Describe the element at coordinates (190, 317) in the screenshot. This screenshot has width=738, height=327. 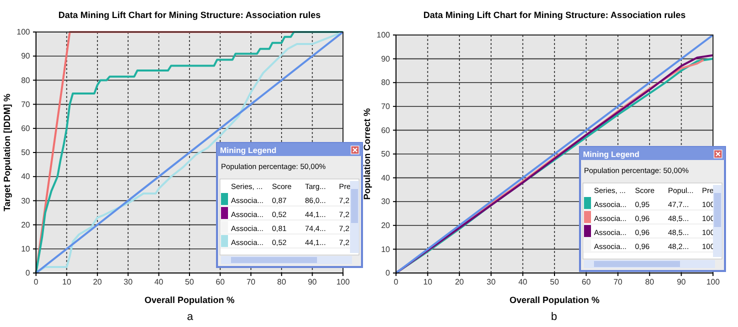
I see `text: a` at that location.